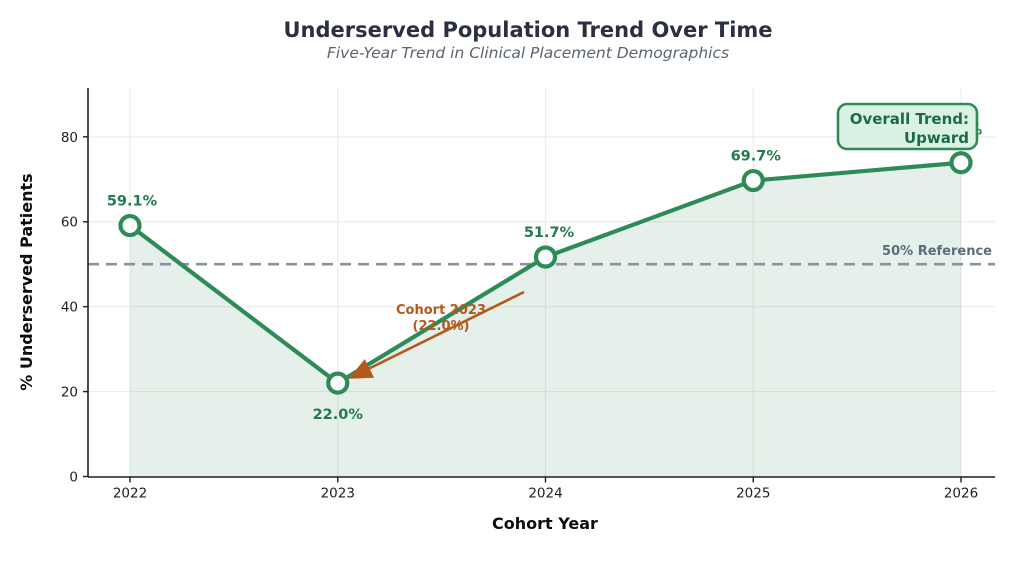 This screenshot has width=1024, height=561. What do you see at coordinates (69, 138) in the screenshot?
I see `y-tick-label: 80` at bounding box center [69, 138].